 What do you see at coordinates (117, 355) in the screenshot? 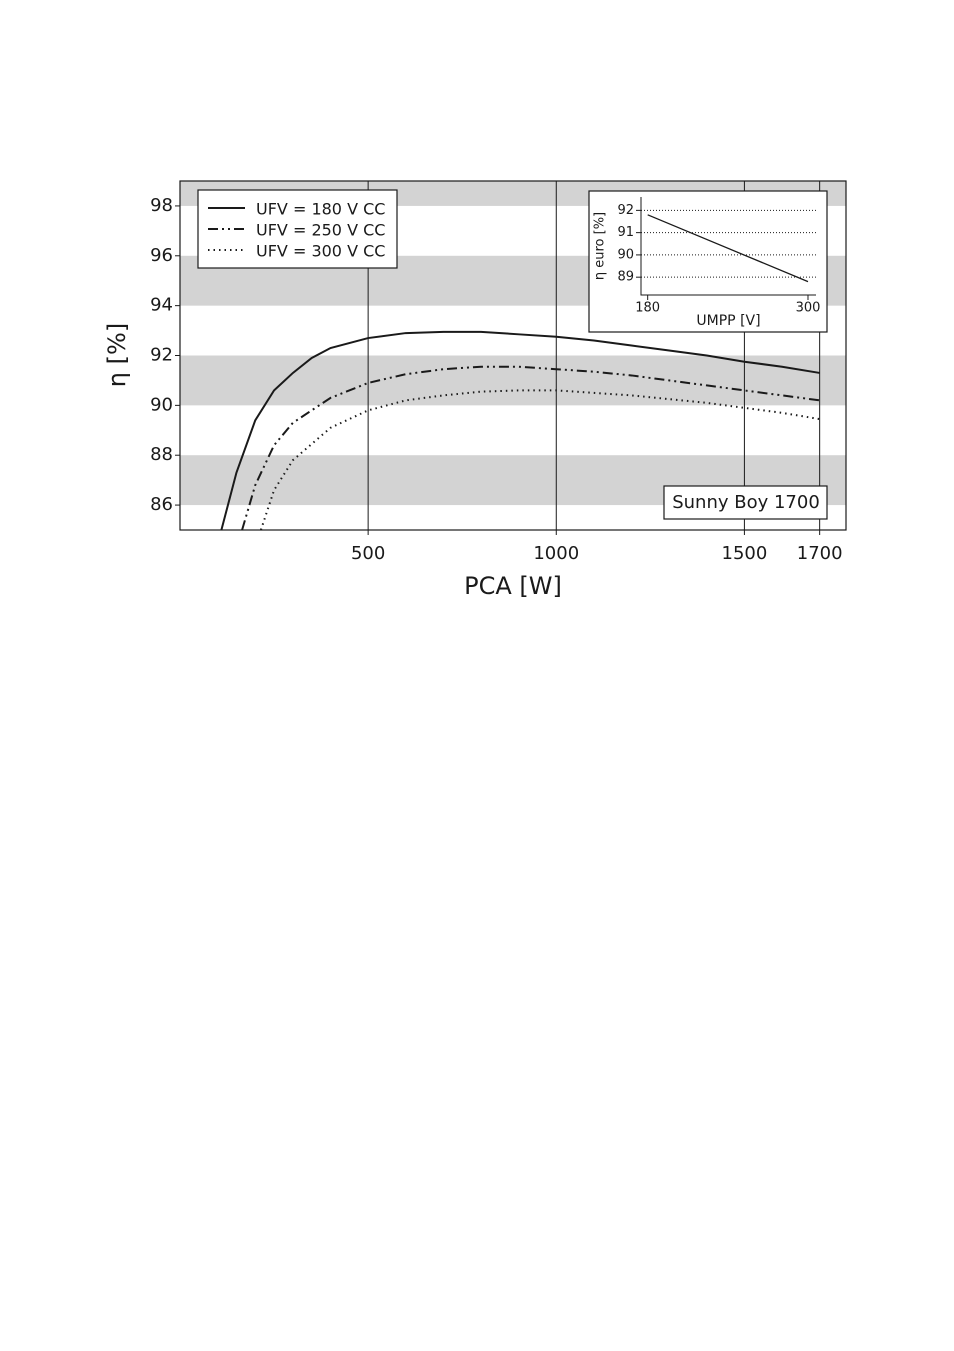
I see `y-axis-label: η [%]` at bounding box center [117, 355].